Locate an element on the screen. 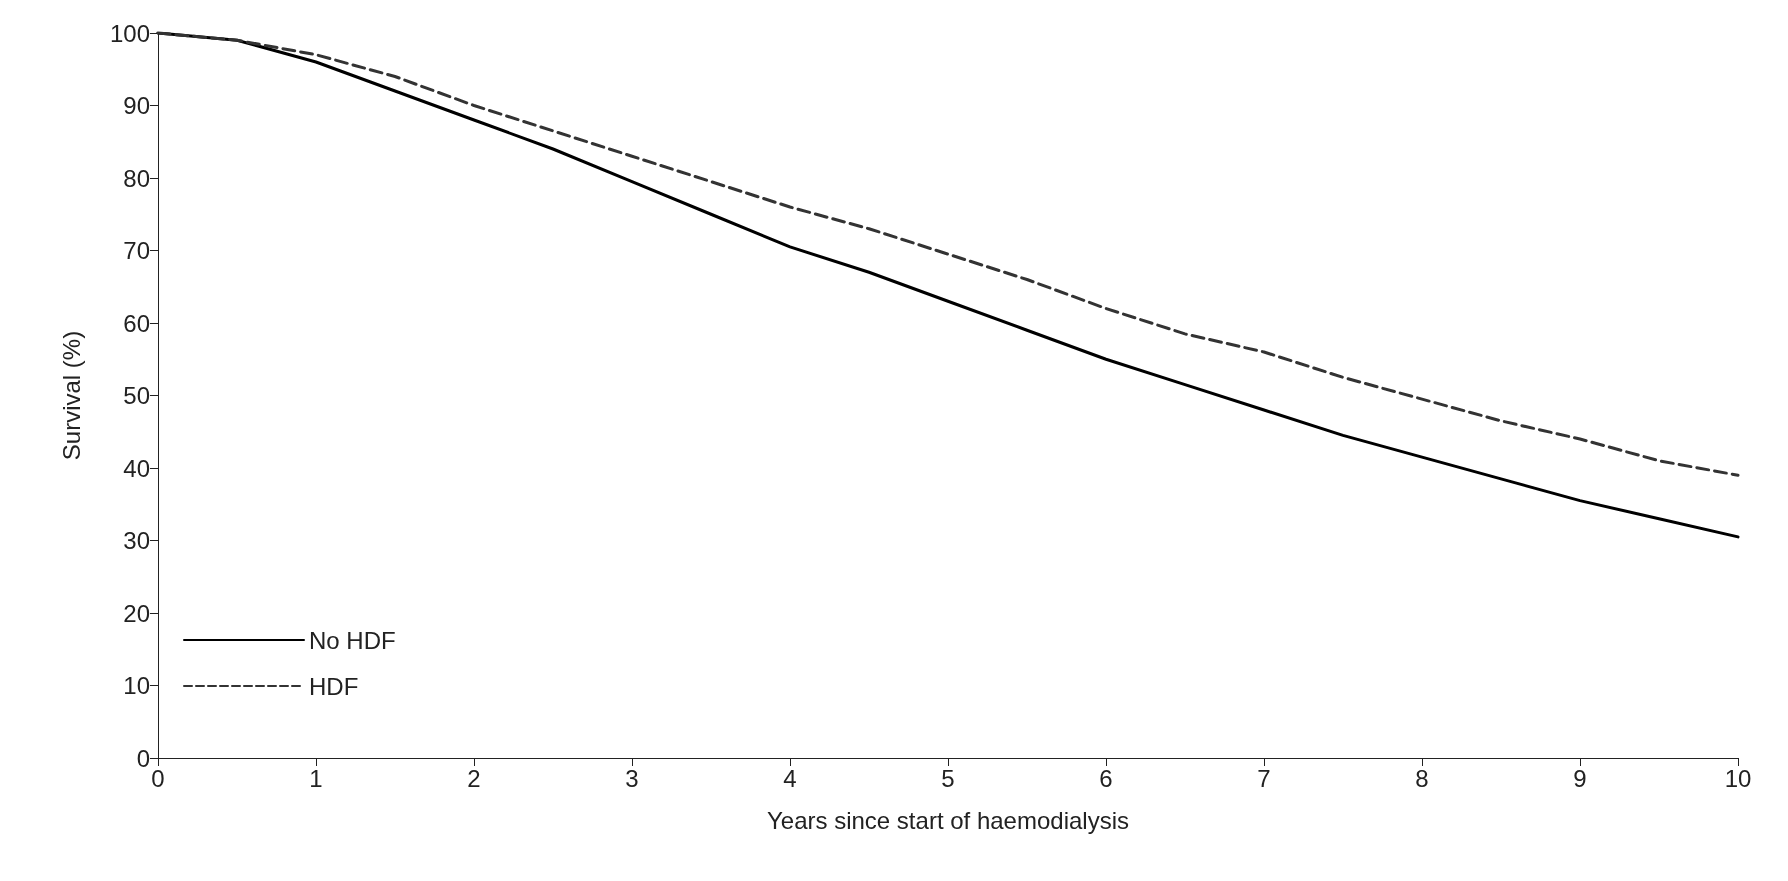 Image resolution: width=1788 pixels, height=881 pixels. x-tick-label: 4 is located at coordinates (790, 778).